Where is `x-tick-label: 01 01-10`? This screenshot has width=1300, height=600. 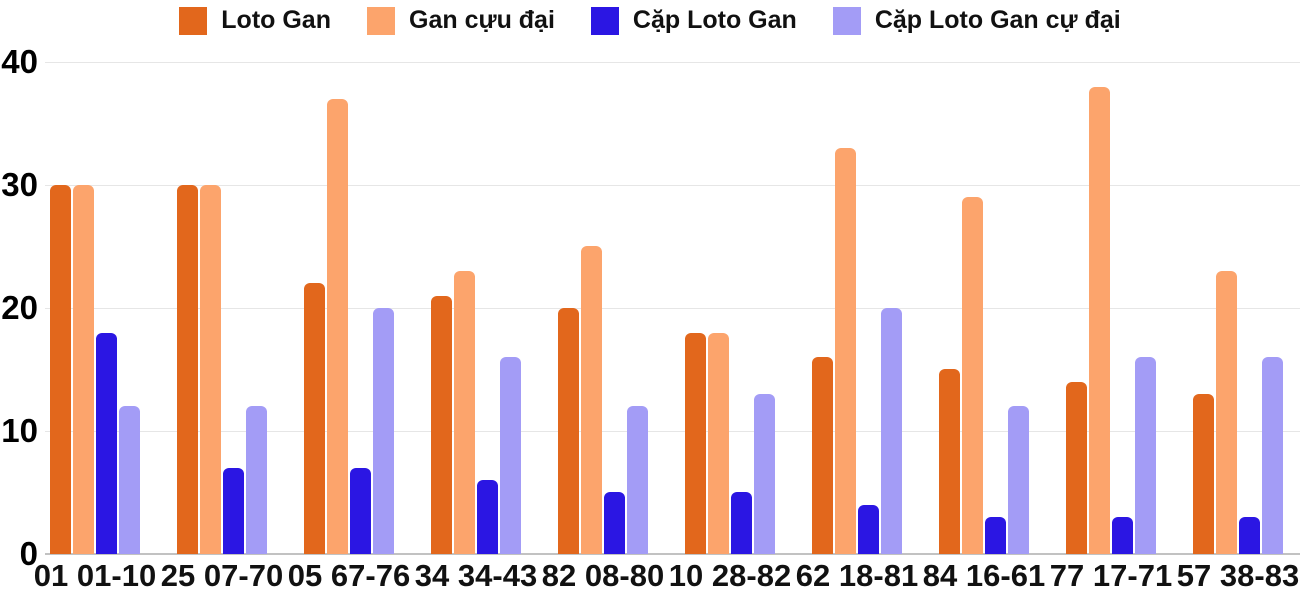 x-tick-label: 01 01-10 is located at coordinates (95, 575).